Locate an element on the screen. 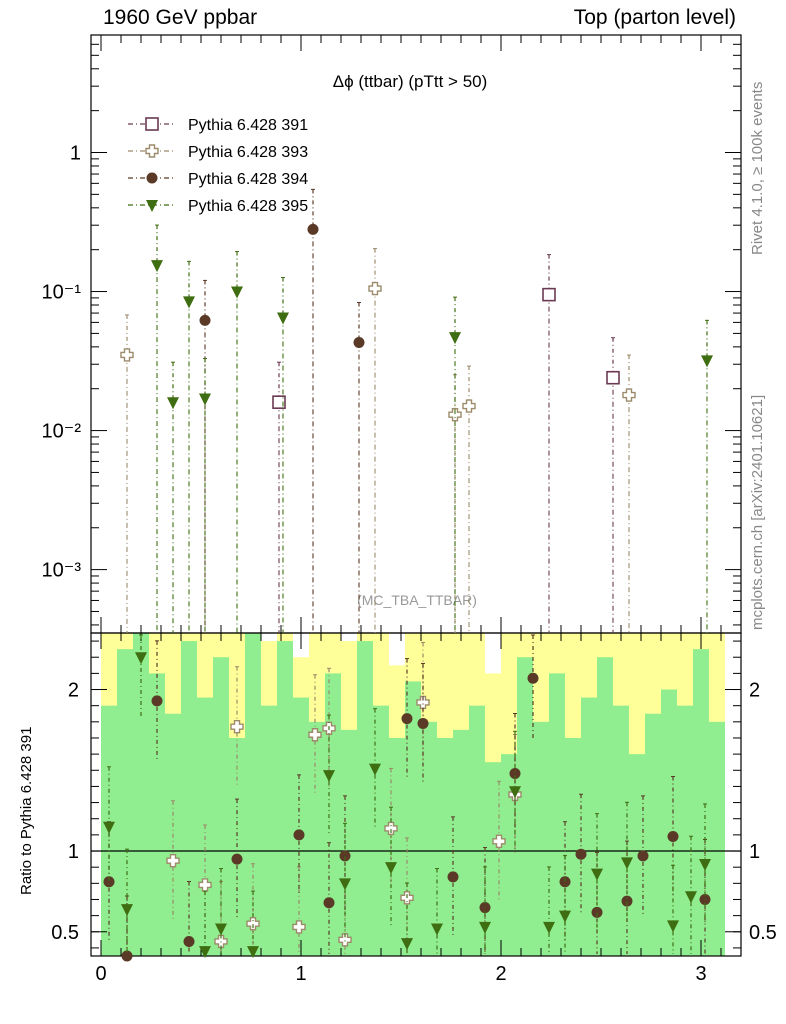 Image resolution: width=786 pixels, height=1024 pixels. header-process-label: Top (parton level) is located at coordinates (654, 17).